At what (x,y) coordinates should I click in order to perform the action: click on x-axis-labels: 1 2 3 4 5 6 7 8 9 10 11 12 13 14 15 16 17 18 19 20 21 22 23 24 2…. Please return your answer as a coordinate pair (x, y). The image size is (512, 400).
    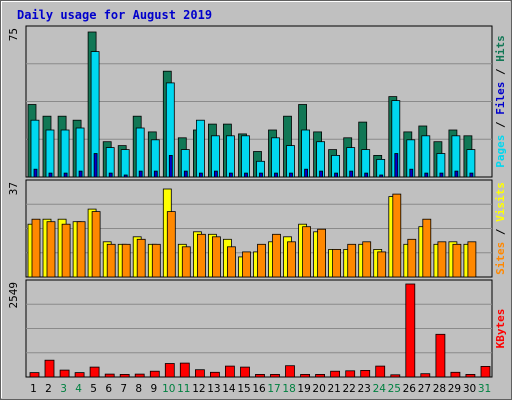
    Looking at the image, I should click on (260, 389).